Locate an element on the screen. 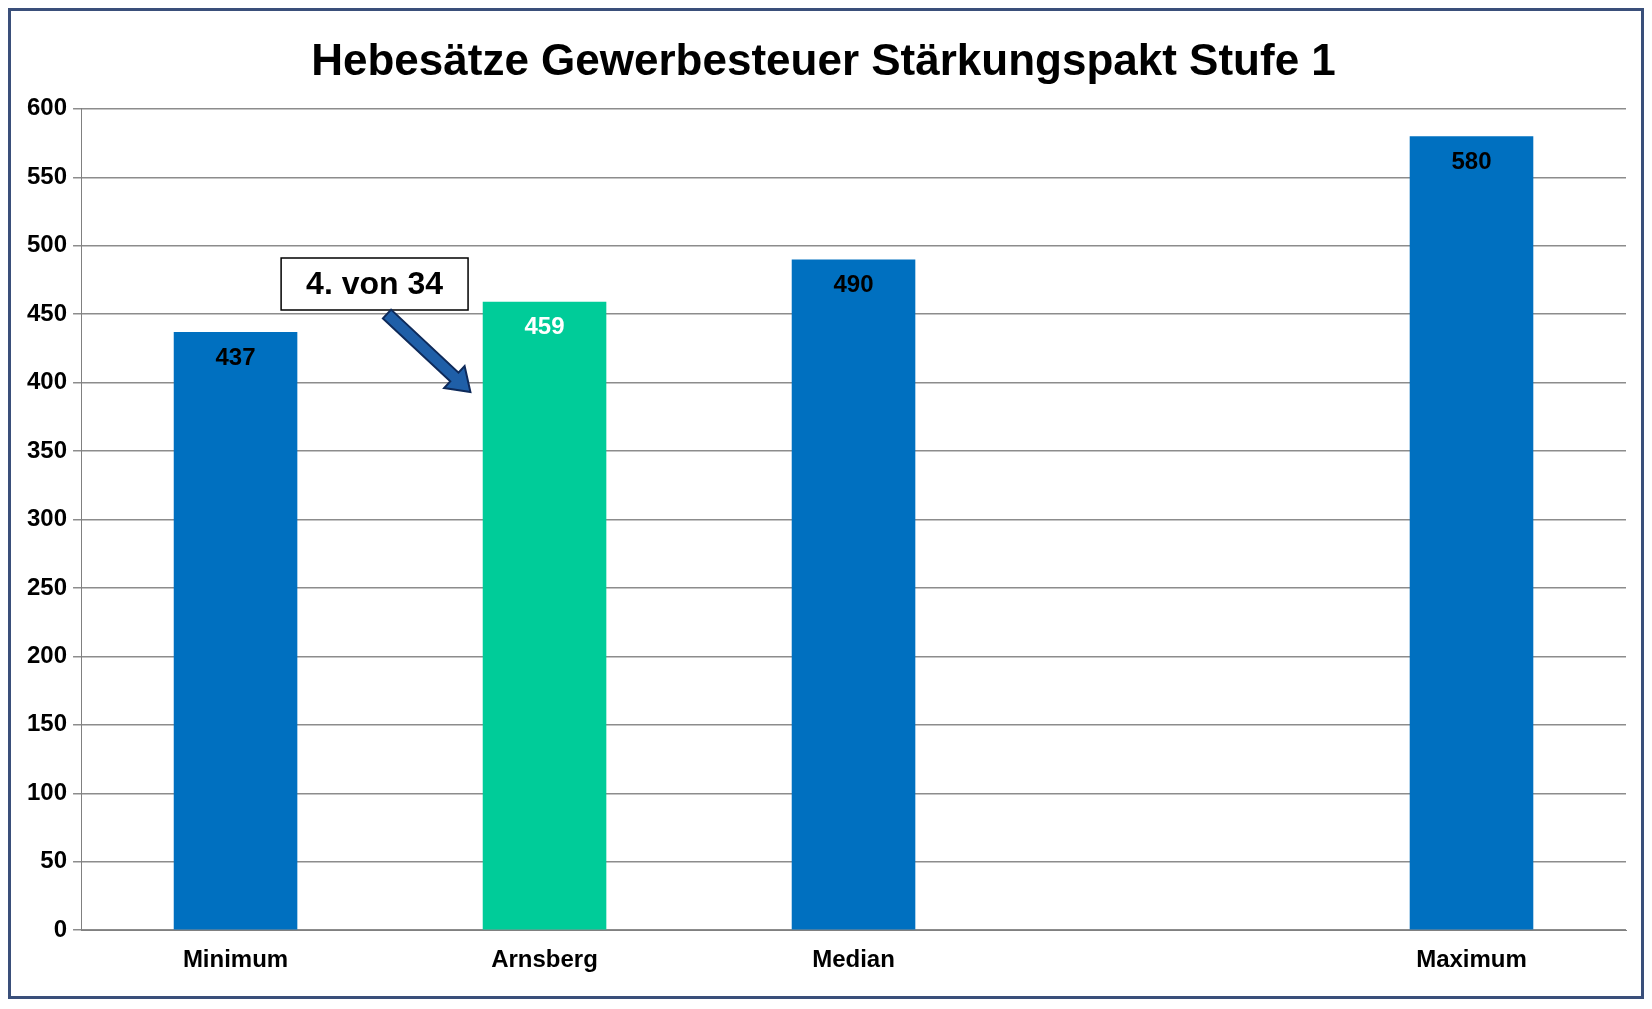 The height and width of the screenshot is (1009, 1652). y-tick-label: 100 is located at coordinates (47, 791).